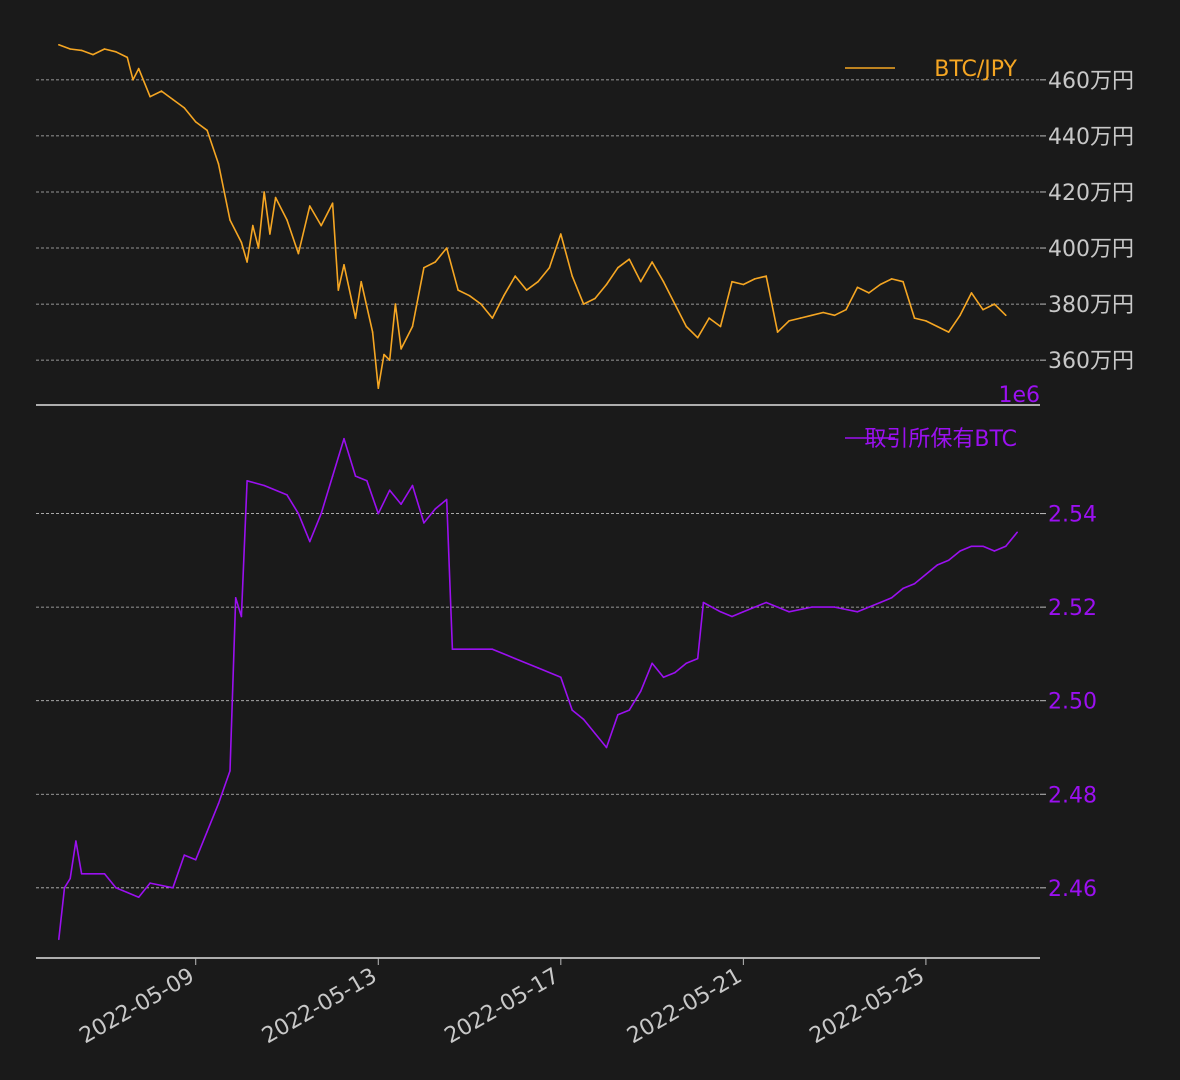 The image size is (1180, 1080). What do you see at coordinates (1091, 305) in the screenshot?
I see `y-tick-label: 380万円` at bounding box center [1091, 305].